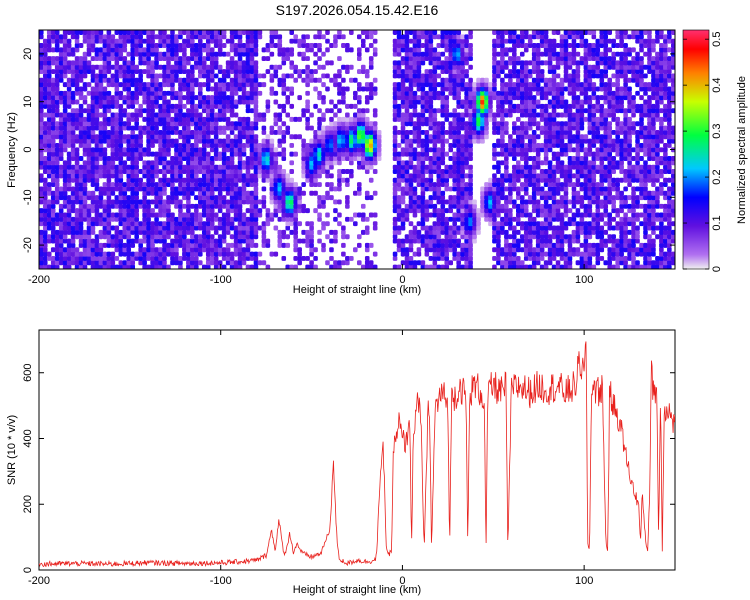  What do you see at coordinates (357, 10) in the screenshot?
I see `chart-title: S197.2026.054.15.42.E16` at bounding box center [357, 10].